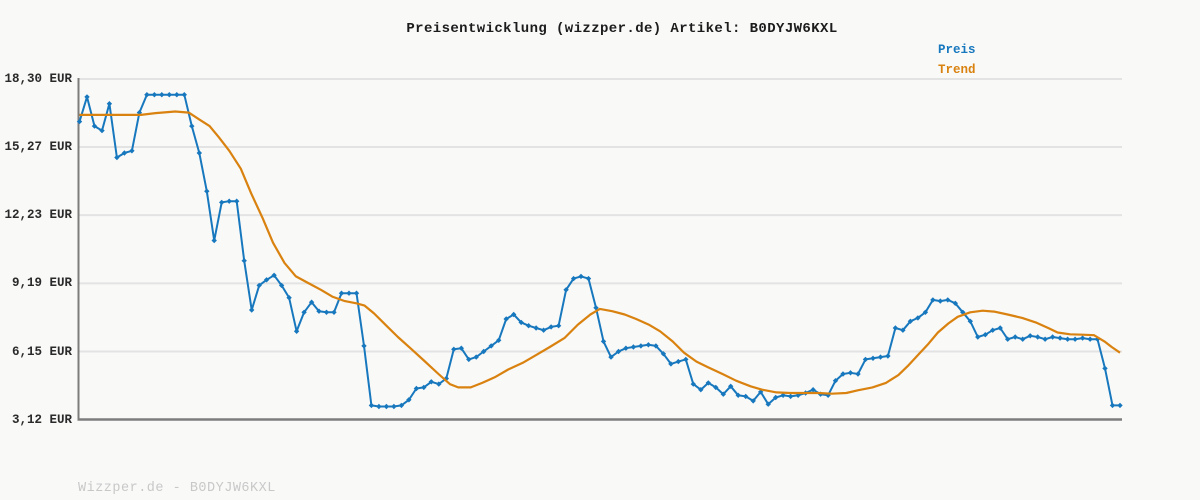  What do you see at coordinates (957, 70) in the screenshot?
I see `legend-item-trend: Trend` at bounding box center [957, 70].